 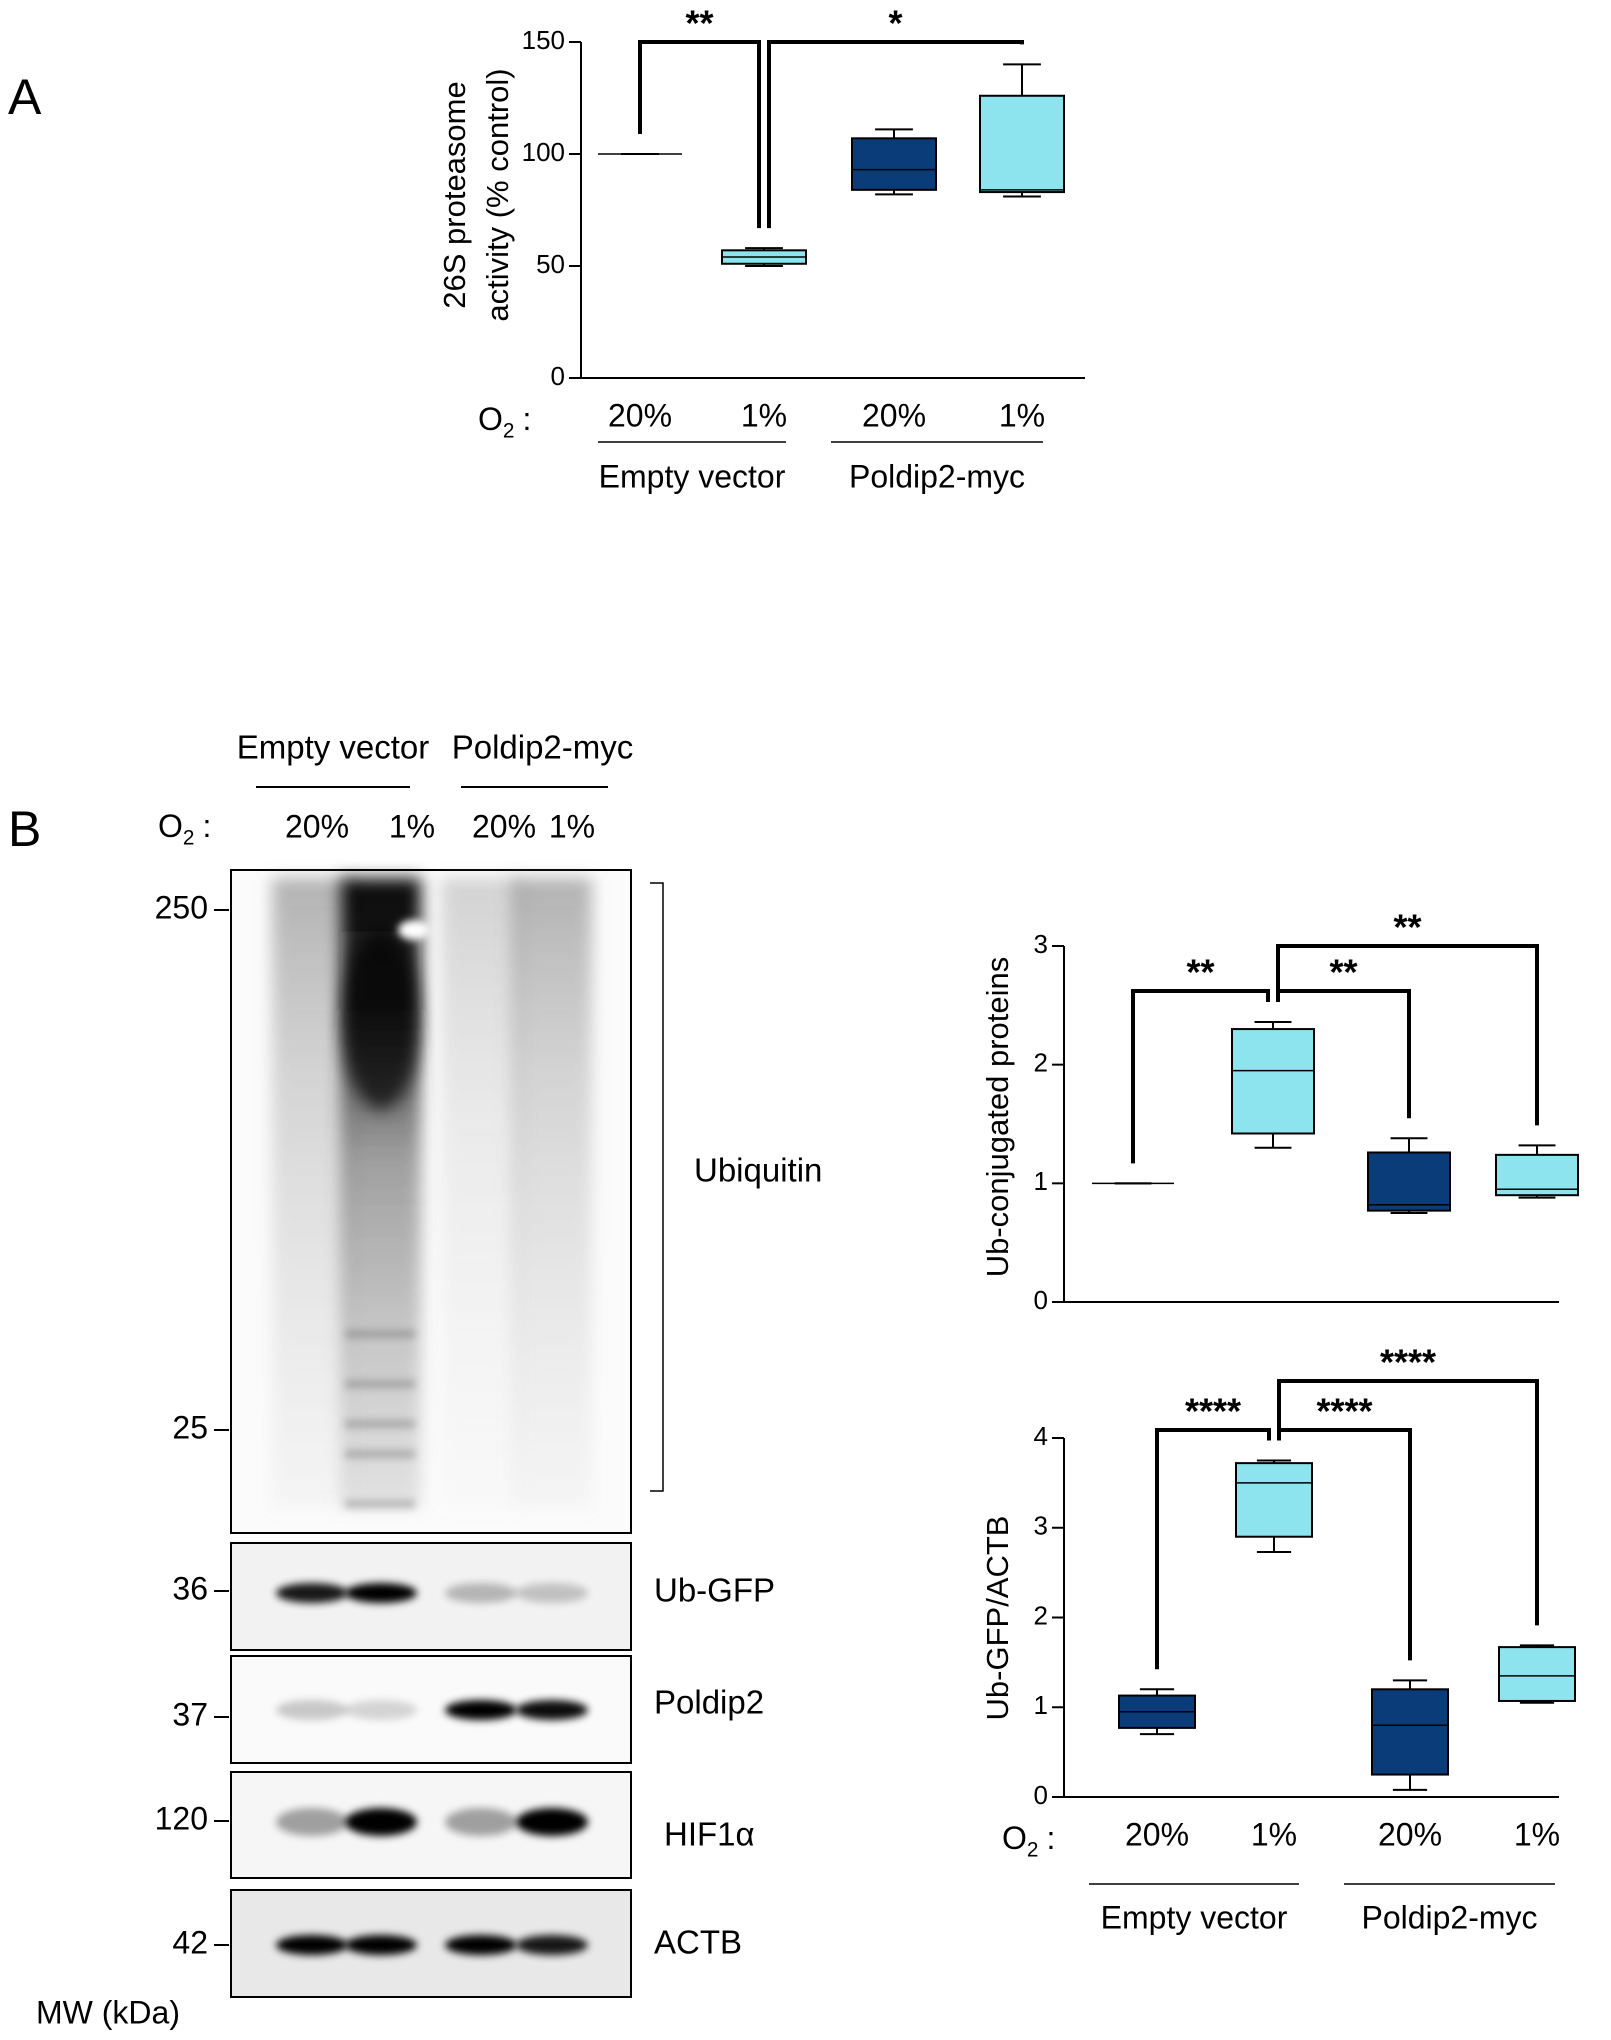 I want to click on panel-label: A, so click(x=25, y=97).